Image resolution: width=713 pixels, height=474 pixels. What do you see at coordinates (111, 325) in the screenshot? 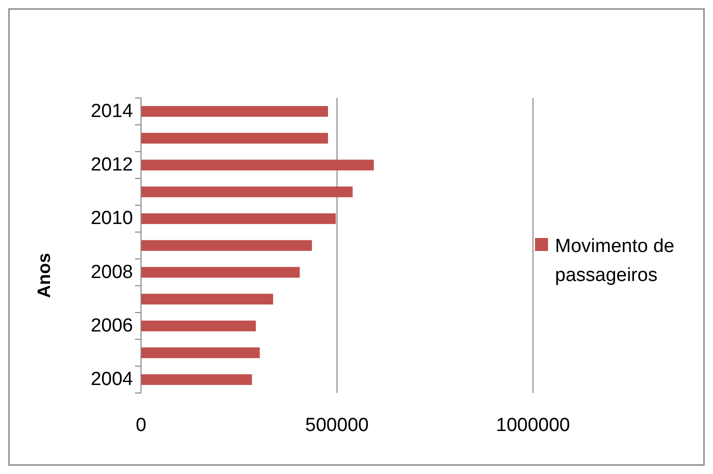
I see `y-tick-label: 2006` at bounding box center [111, 325].